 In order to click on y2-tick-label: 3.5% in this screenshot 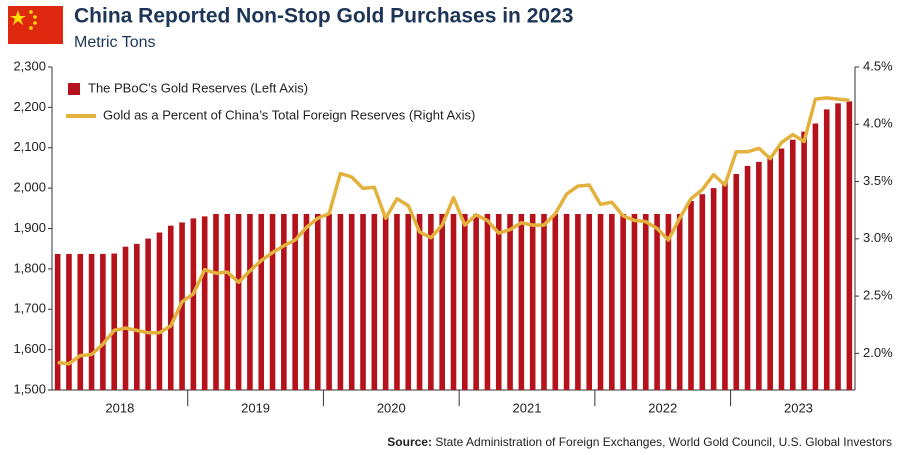, I will do `click(878, 180)`.